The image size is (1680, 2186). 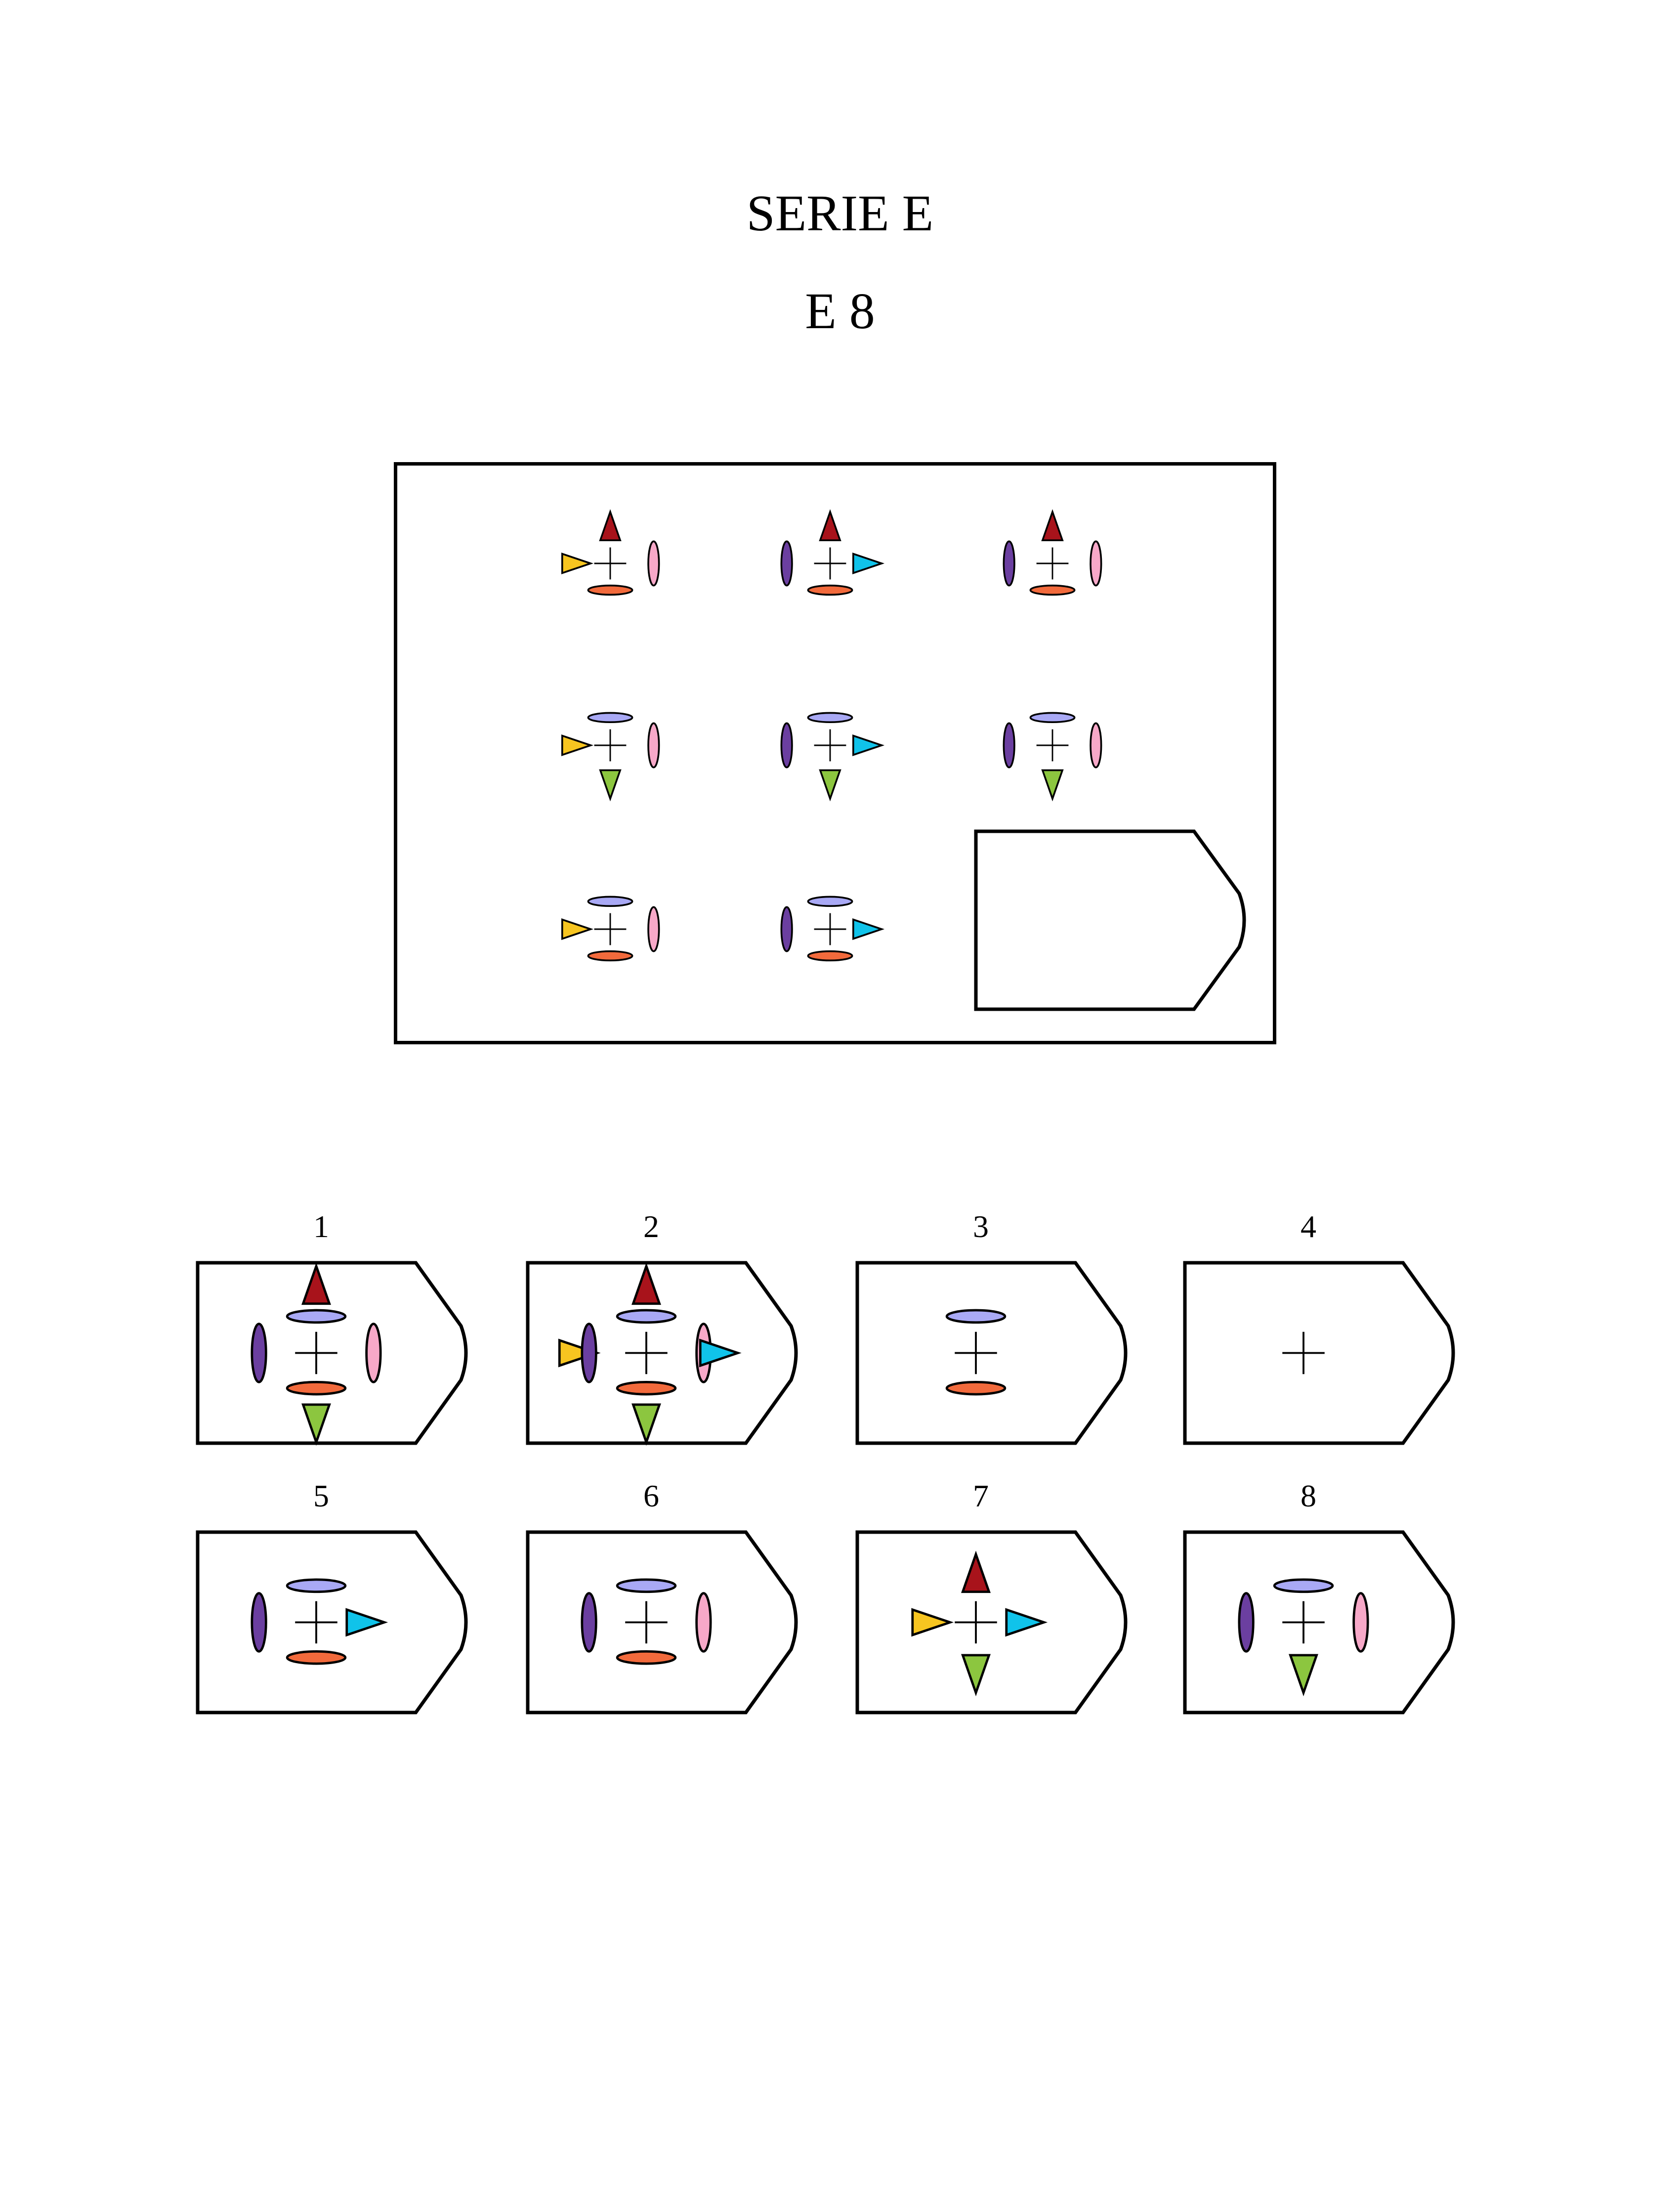 What do you see at coordinates (610, 757) in the screenshot?
I see `matrix-cell-r2-c1` at bounding box center [610, 757].